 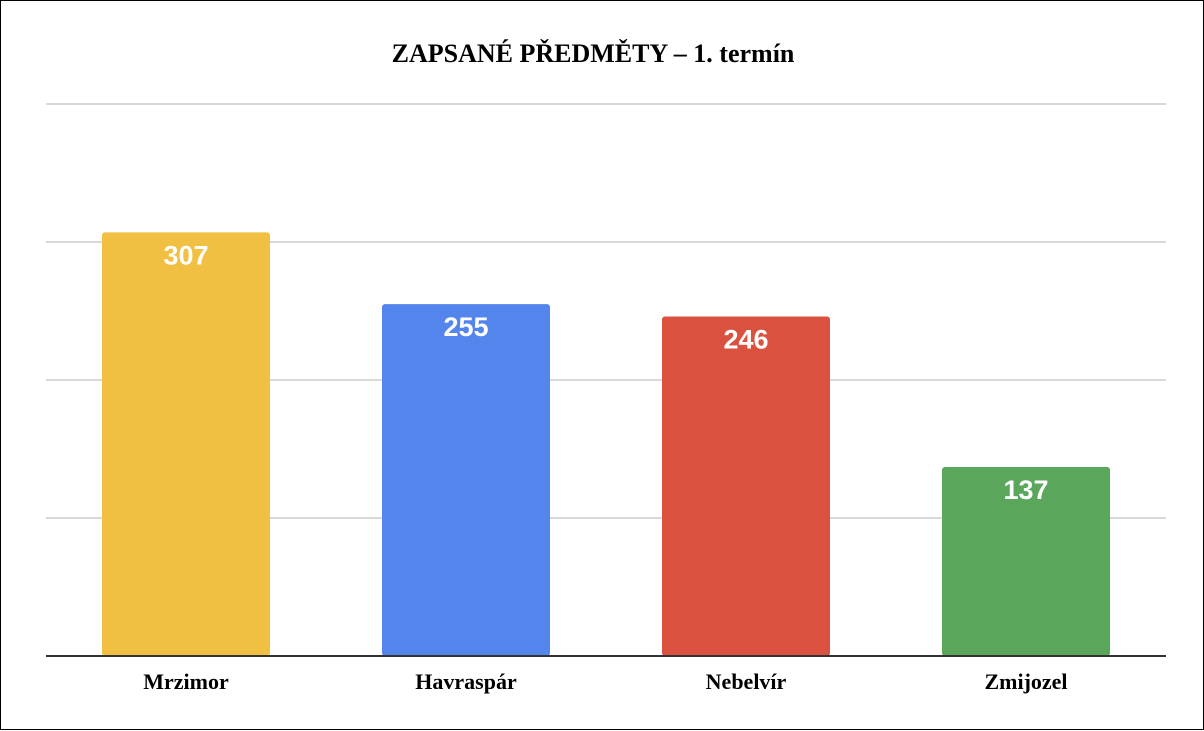 I want to click on chart-title: ZAPSANÉ PŘEDMĚTY – 1. termín, so click(x=593, y=53).